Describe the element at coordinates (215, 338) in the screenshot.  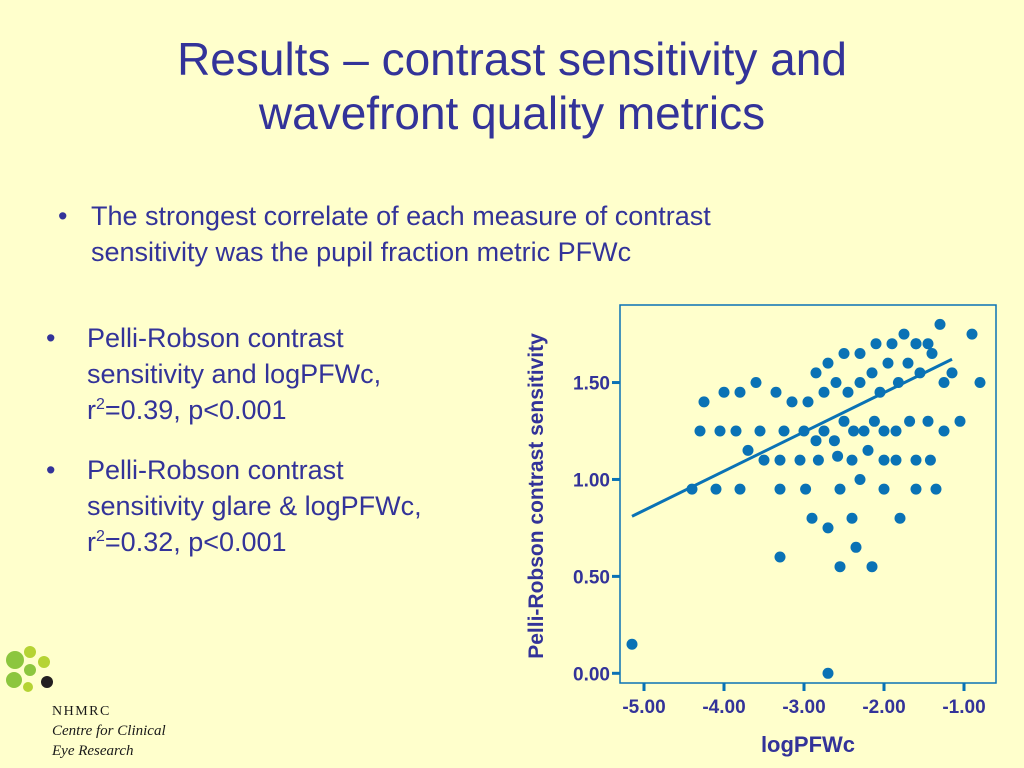
I see `bullet2-line-1: Pelli-Robson contrast` at that location.